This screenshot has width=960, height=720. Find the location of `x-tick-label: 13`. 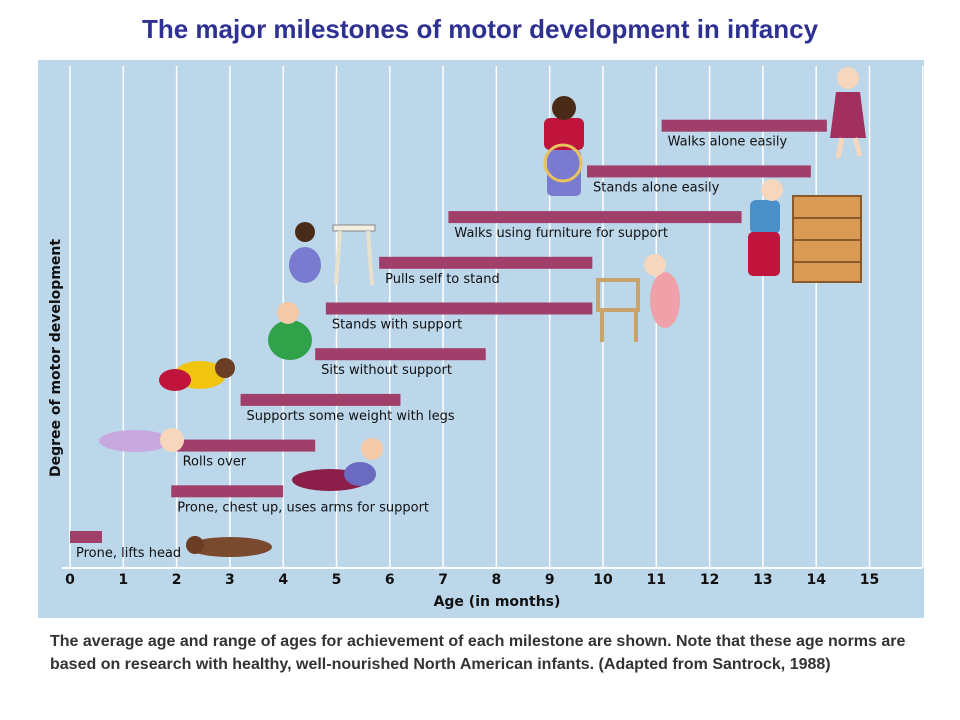

x-tick-label: 13 is located at coordinates (762, 580).